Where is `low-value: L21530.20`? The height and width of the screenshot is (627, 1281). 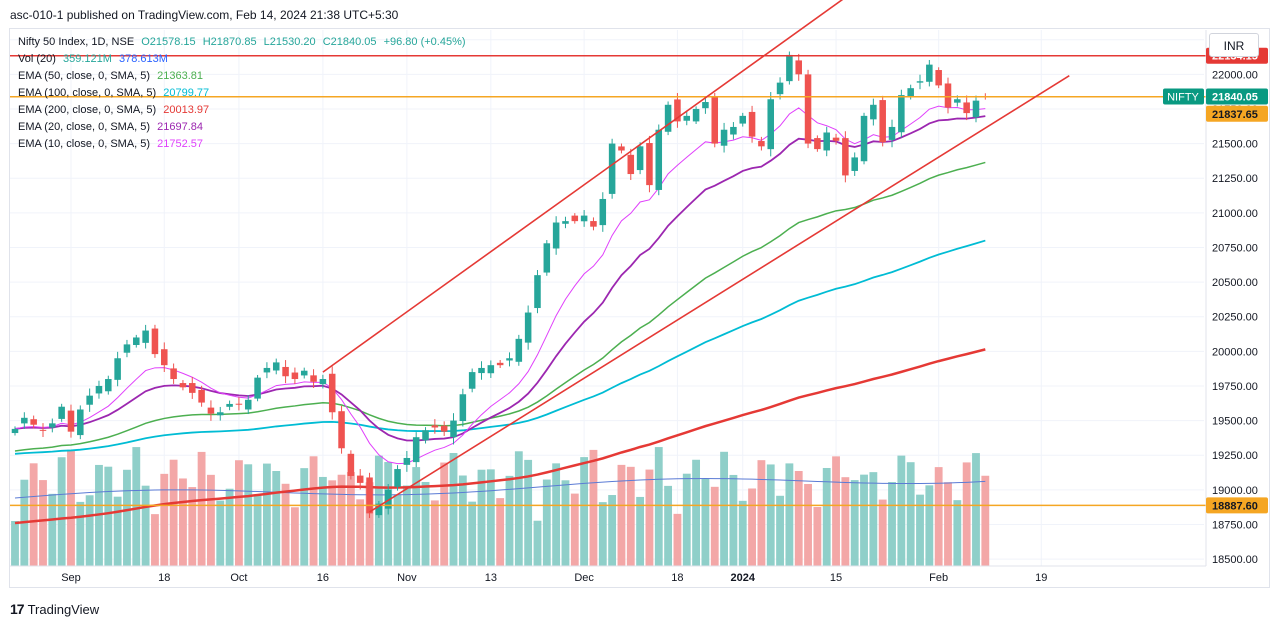 low-value: L21530.20 is located at coordinates (289, 42).